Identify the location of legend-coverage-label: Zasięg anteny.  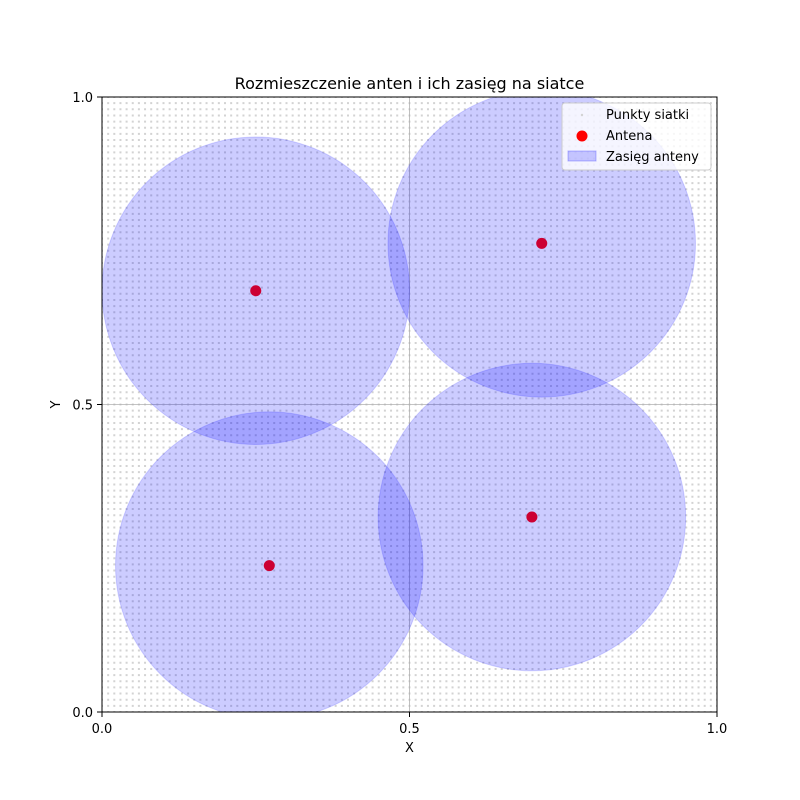
(652, 157).